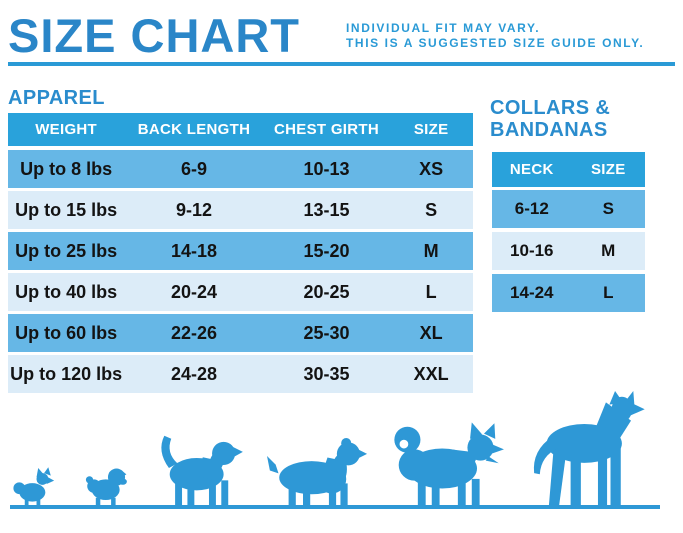  Describe the element at coordinates (106, 486) in the screenshot. I see `pug-silhouette-icon` at that location.